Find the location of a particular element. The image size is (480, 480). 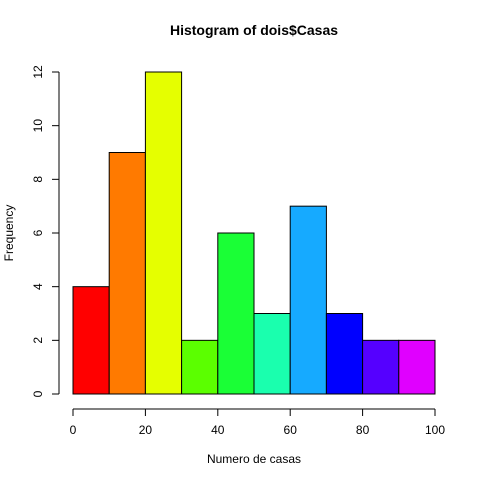

y-tick-label-0: 0 is located at coordinates (38, 393).